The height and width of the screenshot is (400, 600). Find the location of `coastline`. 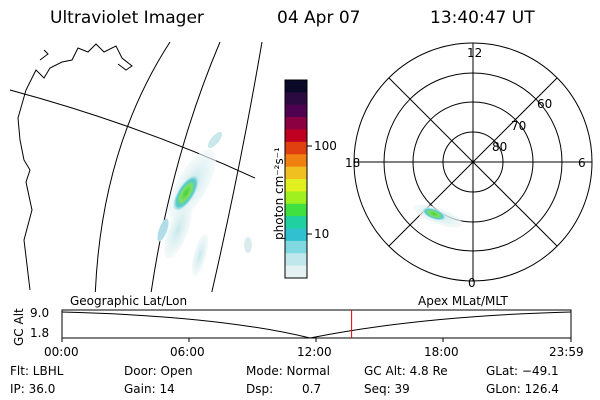

coastline is located at coordinates (75, 167).